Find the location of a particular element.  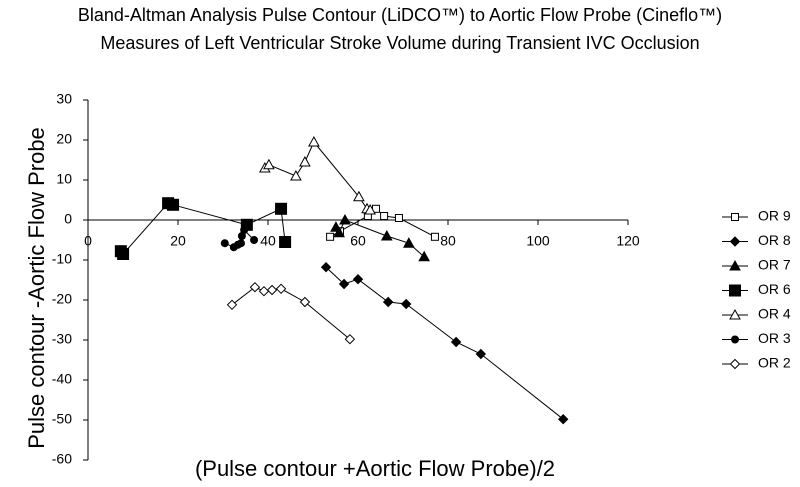

legend-label: OR 2 is located at coordinates (774, 363).